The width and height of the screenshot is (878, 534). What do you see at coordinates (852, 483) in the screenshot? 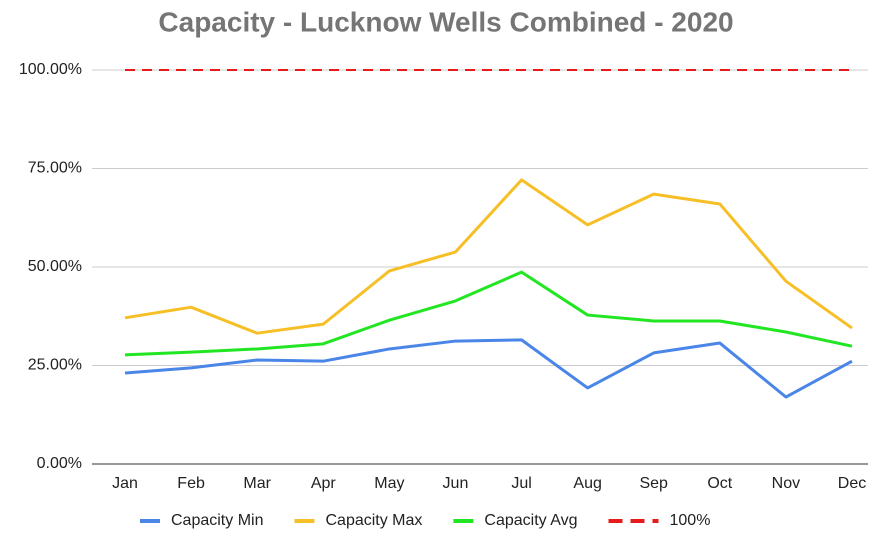
I see `x-tick-label: Dec` at bounding box center [852, 483].